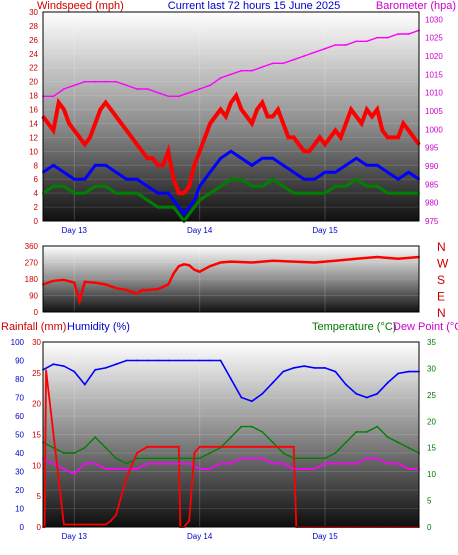 This screenshot has height=555, width=458. What do you see at coordinates (443, 264) in the screenshot?
I see `compass-label: W` at bounding box center [443, 264].